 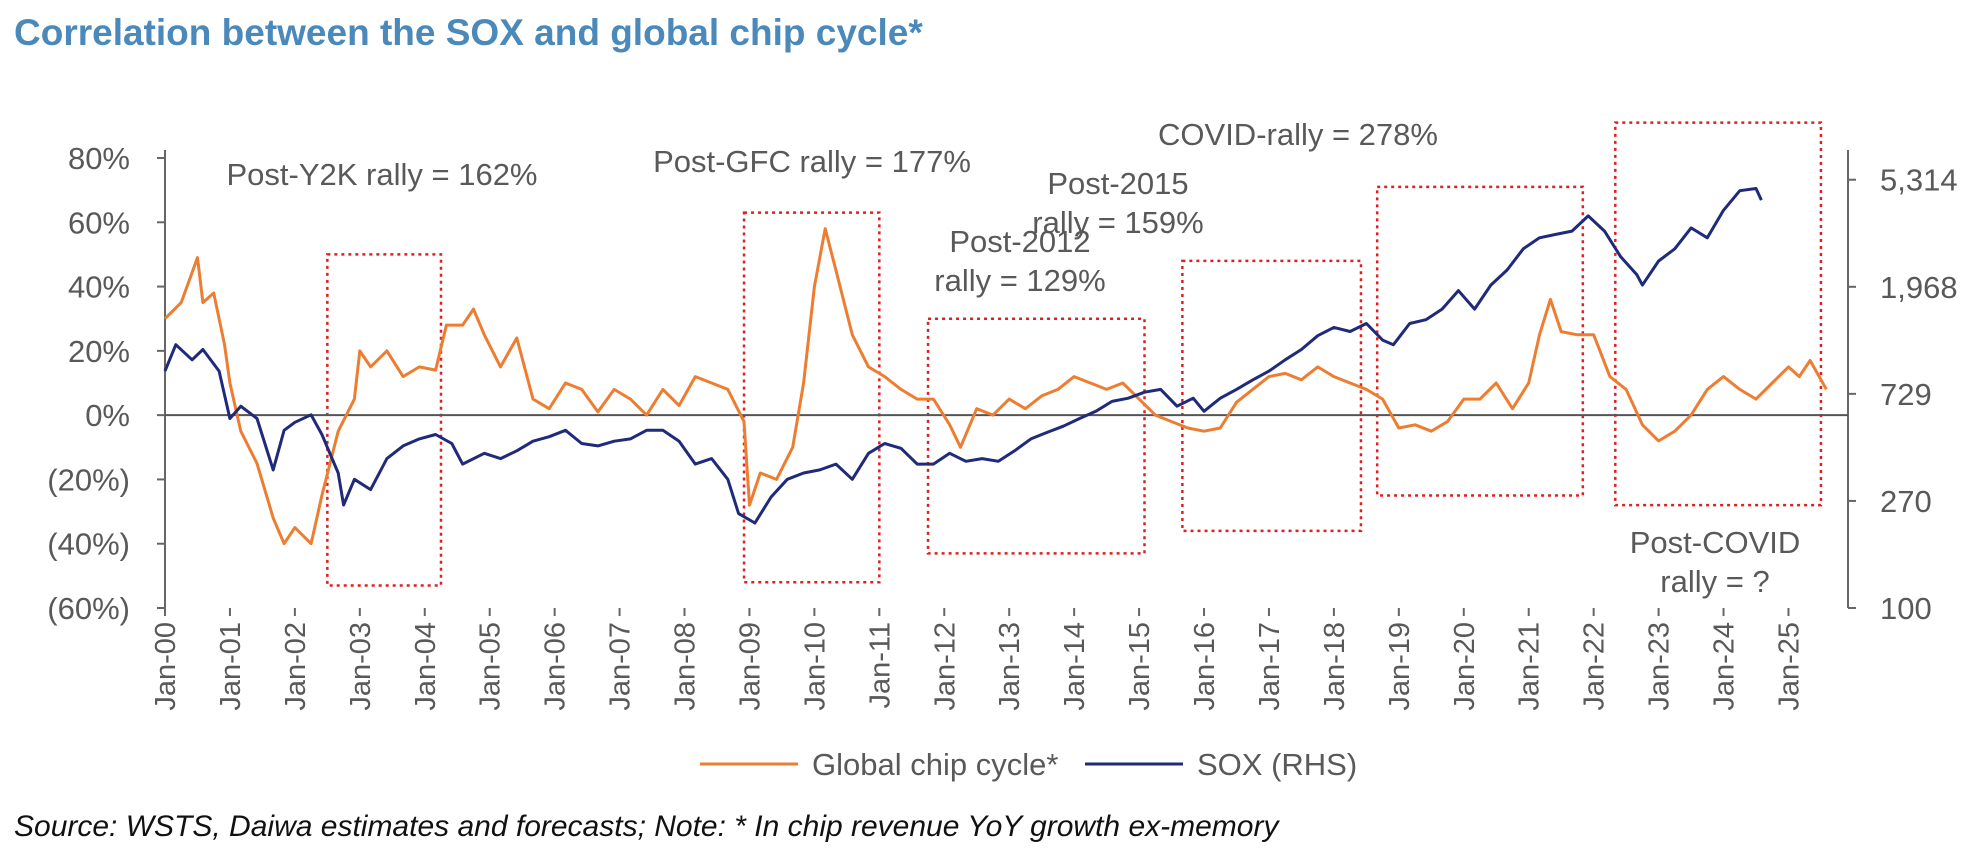 What do you see at coordinates (1660, 666) in the screenshot?
I see `x-tick-label: Jan-23` at bounding box center [1660, 666].